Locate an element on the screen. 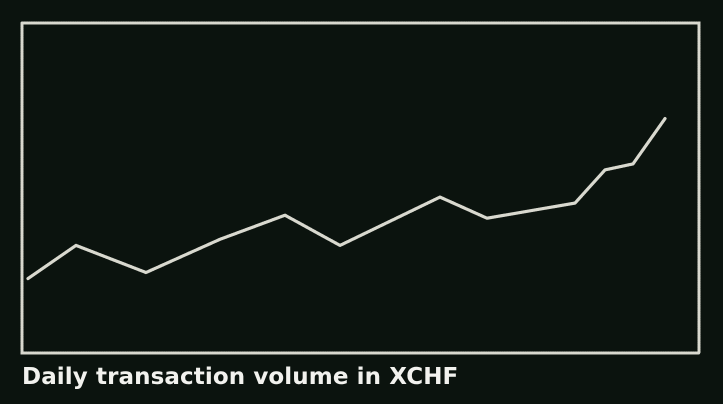  chart-caption: Daily transaction volume in XCHF is located at coordinates (240, 377).